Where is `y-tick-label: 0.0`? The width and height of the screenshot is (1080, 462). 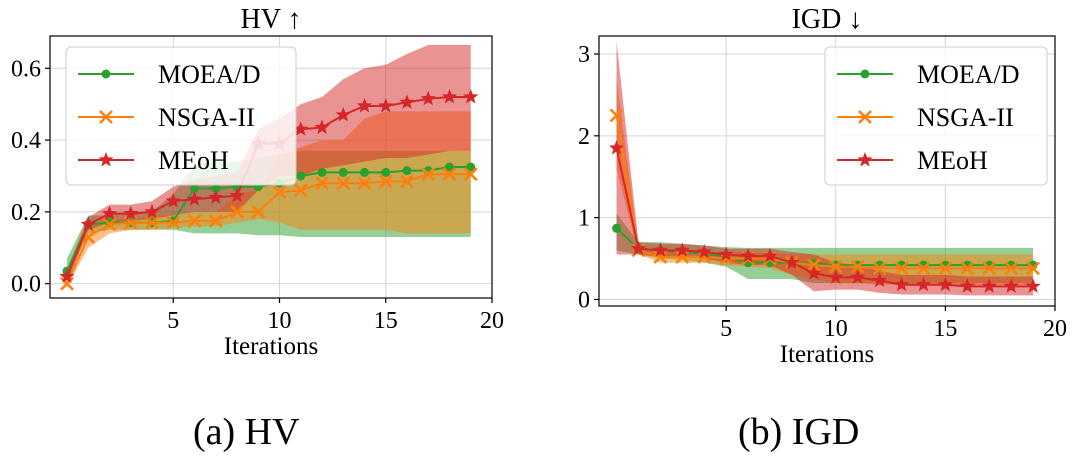 y-tick-label: 0.0 is located at coordinates (26, 285).